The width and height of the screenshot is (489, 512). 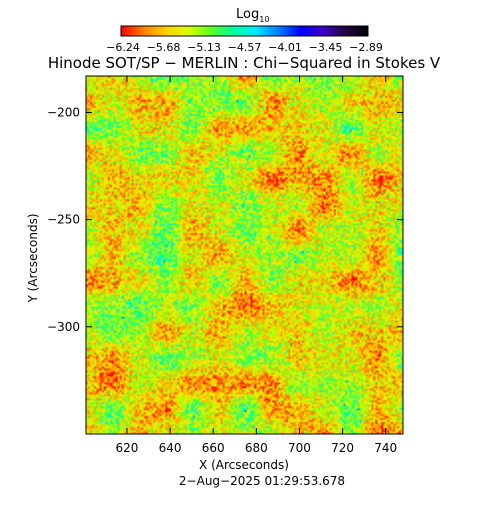 I want to click on x-tick-label: 640, so click(x=170, y=448).